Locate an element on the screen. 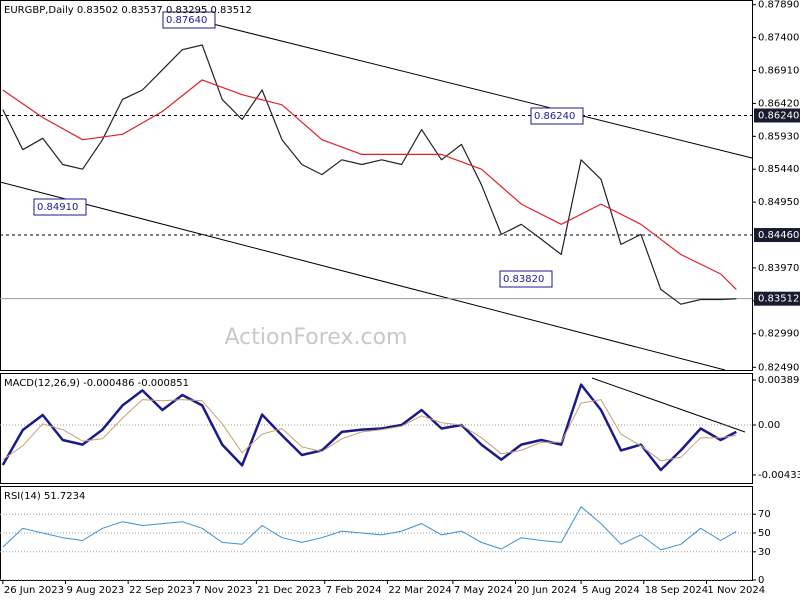  x-tick-label: 20 Jun 2024 is located at coordinates (547, 590).